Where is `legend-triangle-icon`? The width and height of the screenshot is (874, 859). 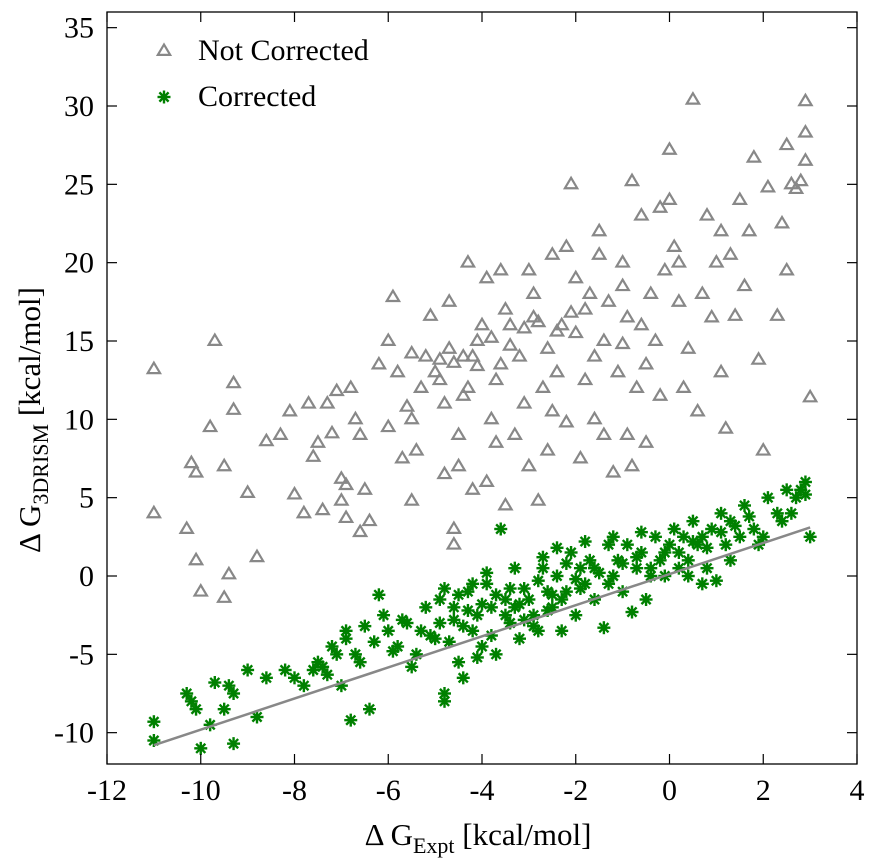
legend-triangle-icon is located at coordinates (164, 49).